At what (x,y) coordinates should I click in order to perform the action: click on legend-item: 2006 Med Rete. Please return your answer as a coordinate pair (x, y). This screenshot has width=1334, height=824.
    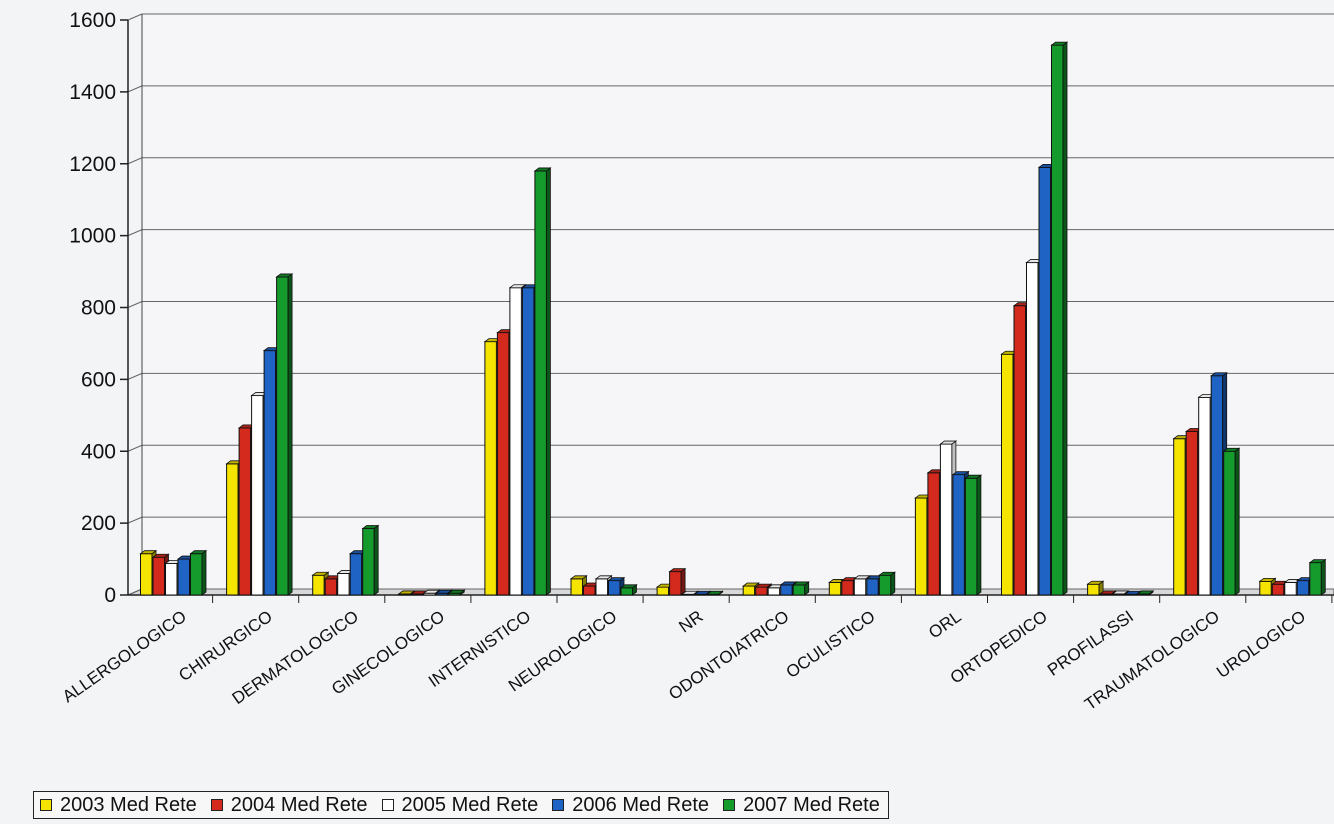
    Looking at the image, I should click on (630, 805).